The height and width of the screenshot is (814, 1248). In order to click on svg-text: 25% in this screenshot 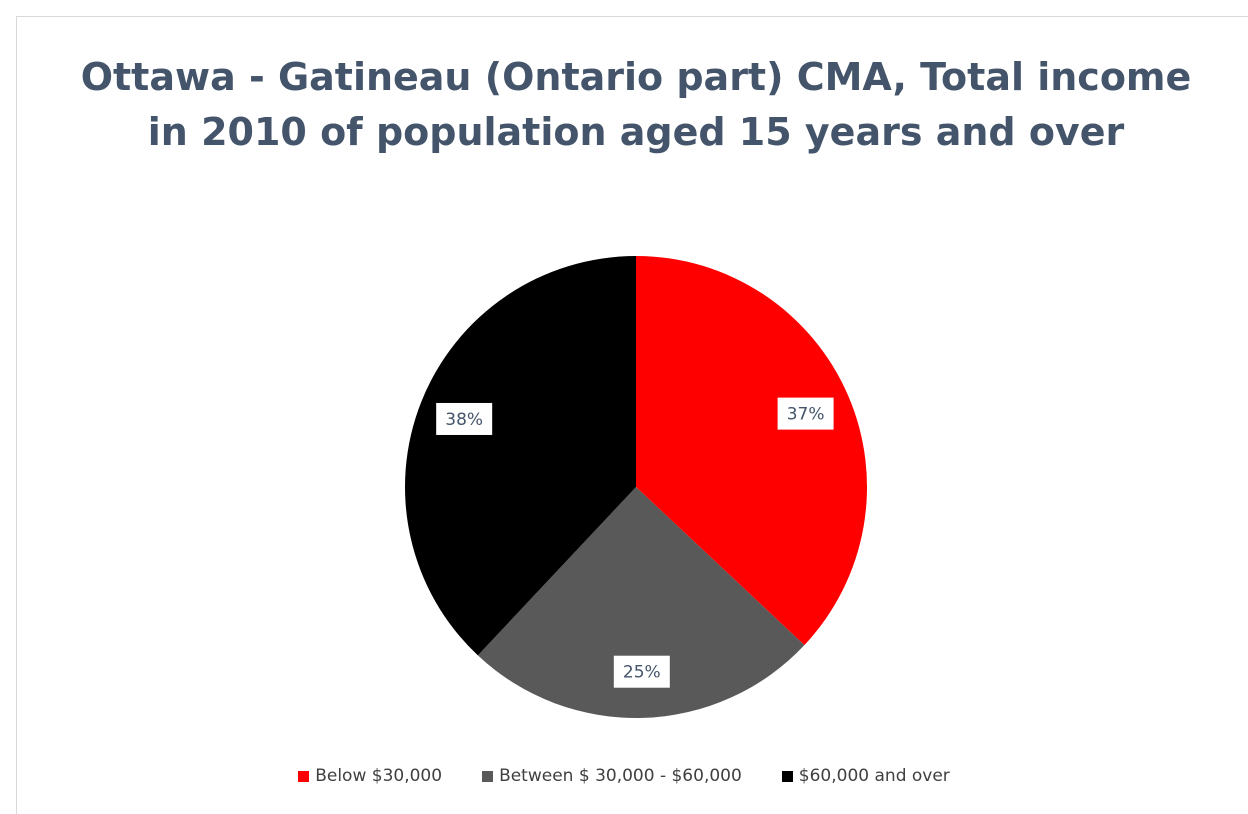, I will do `click(642, 673)`.